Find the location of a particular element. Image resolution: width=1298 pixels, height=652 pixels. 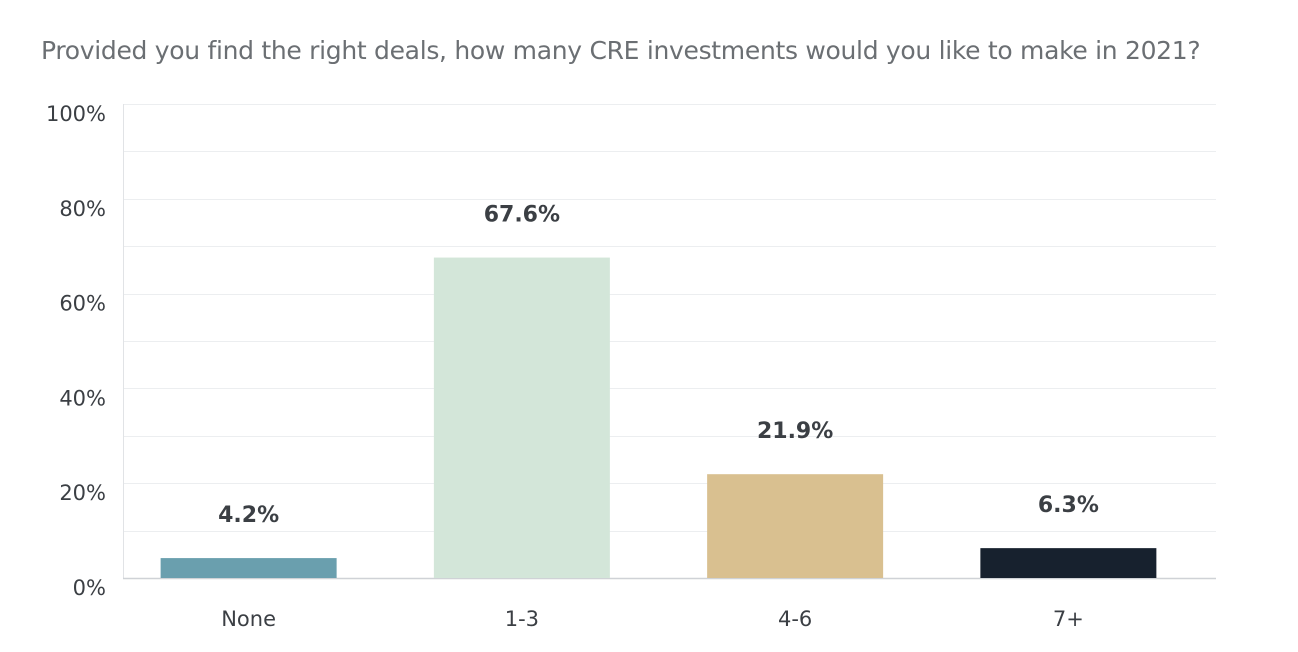

y-tick-label: 0% is located at coordinates (89, 588).